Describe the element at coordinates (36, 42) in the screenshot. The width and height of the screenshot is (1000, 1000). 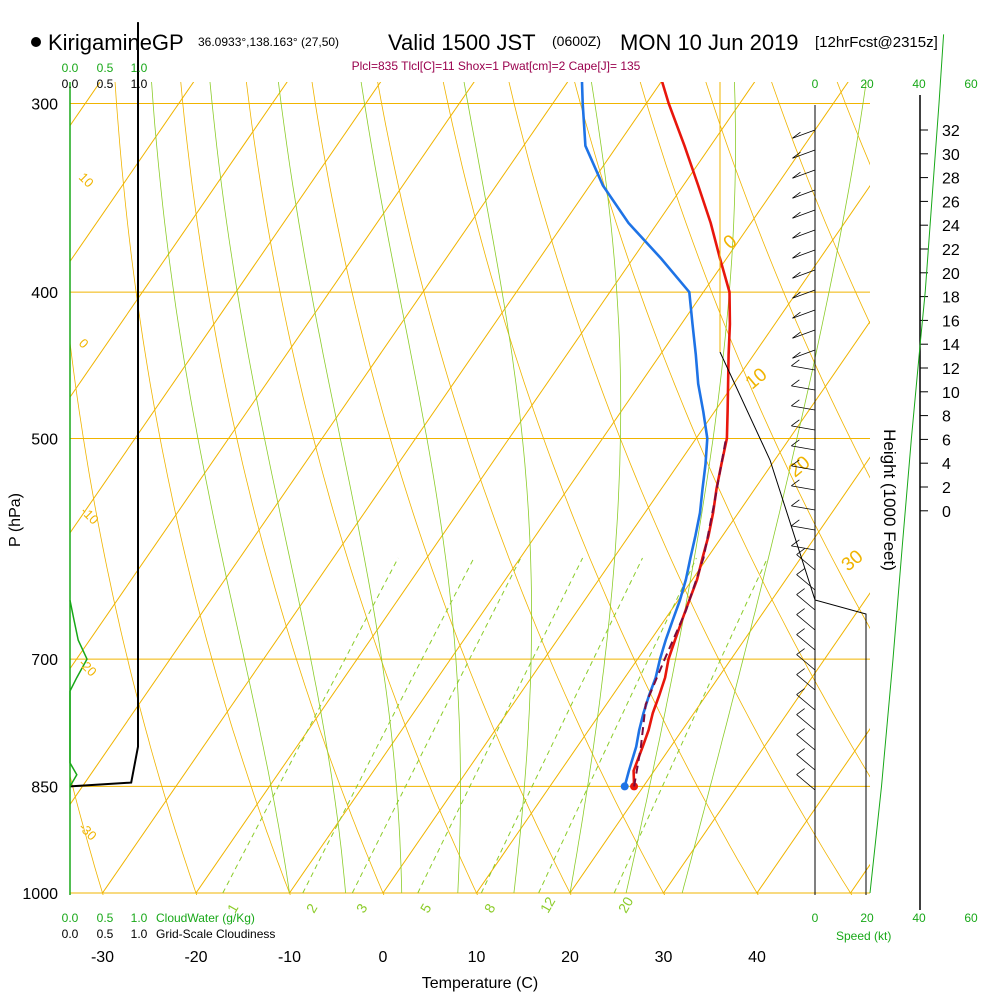
I see `station-marker-icon` at that location.